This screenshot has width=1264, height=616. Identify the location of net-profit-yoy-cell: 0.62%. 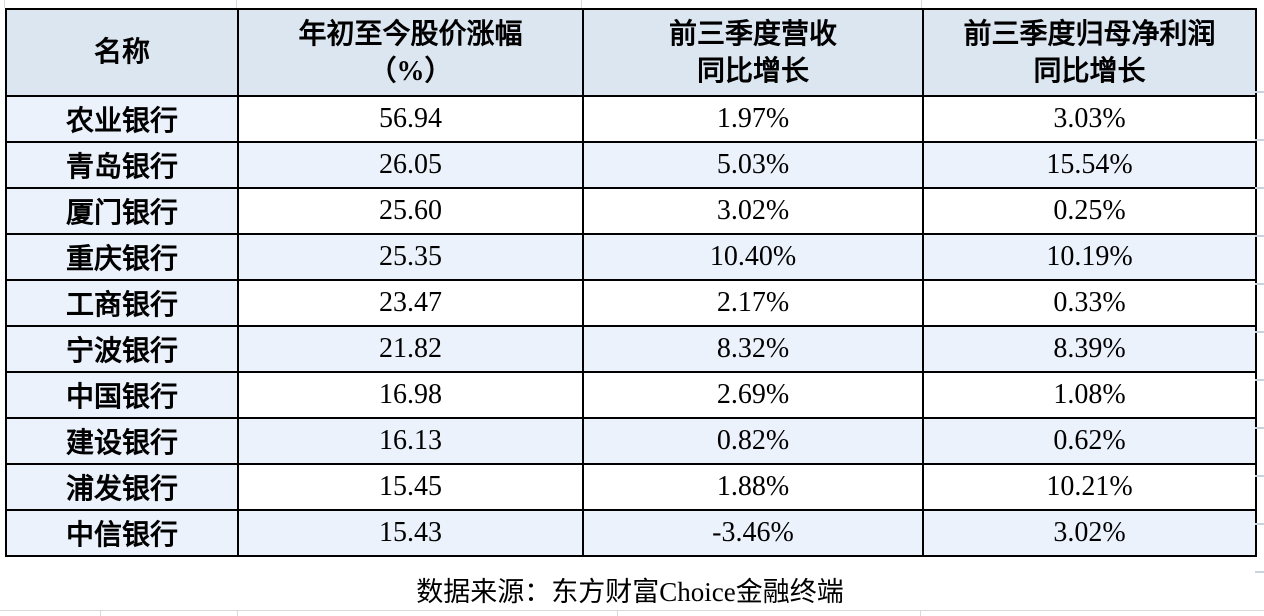
(1089, 441).